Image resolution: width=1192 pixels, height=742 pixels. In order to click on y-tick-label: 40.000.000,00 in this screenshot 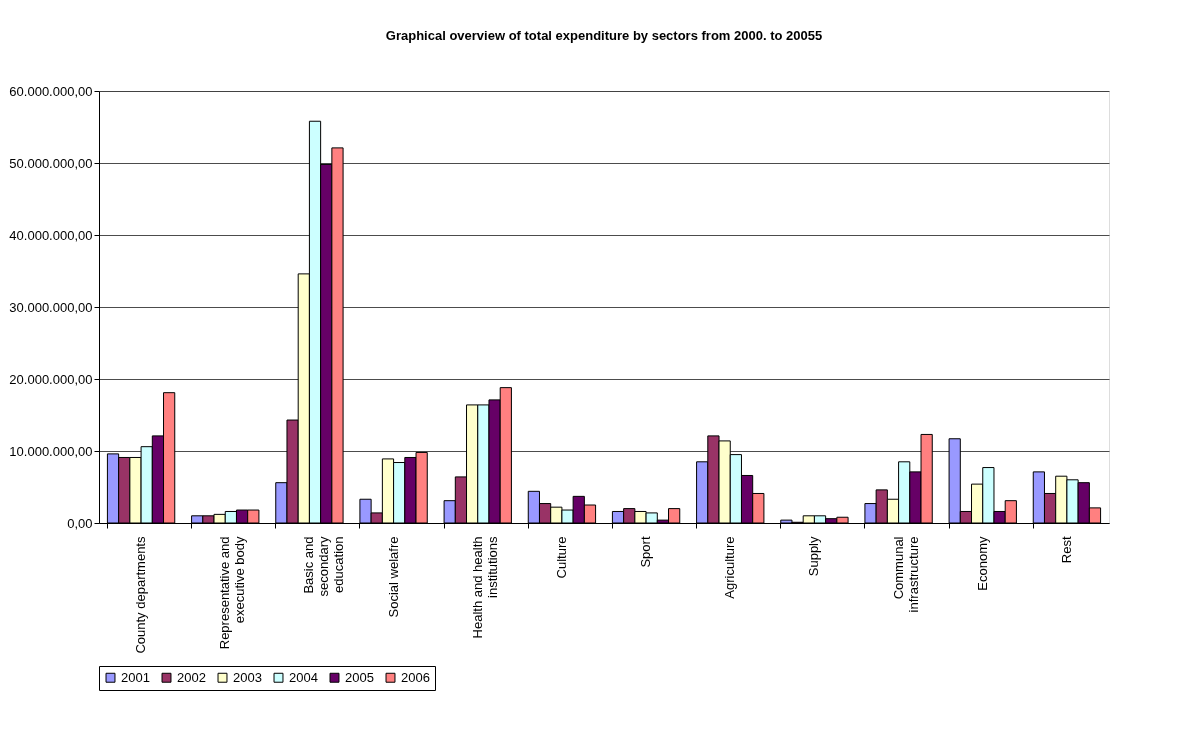, I will do `click(51, 235)`.